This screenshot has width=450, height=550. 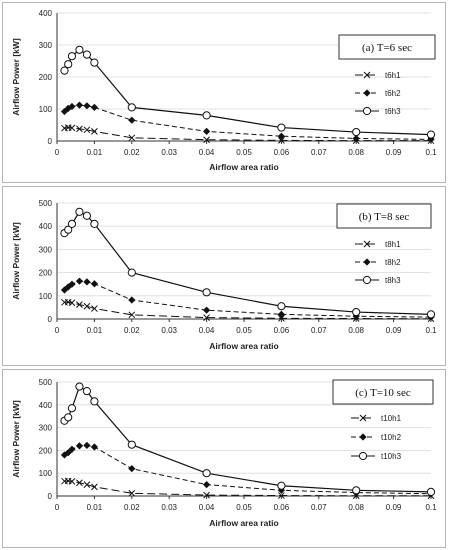 I want to click on legend-label: t6h3, so click(x=393, y=111).